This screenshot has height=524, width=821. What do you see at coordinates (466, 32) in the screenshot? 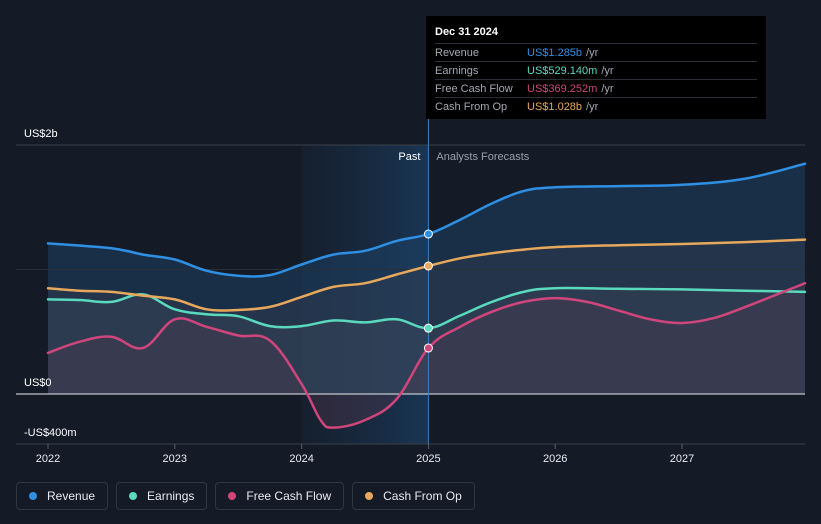
I see `tooltip-date: Dec 31 2024` at bounding box center [466, 32].